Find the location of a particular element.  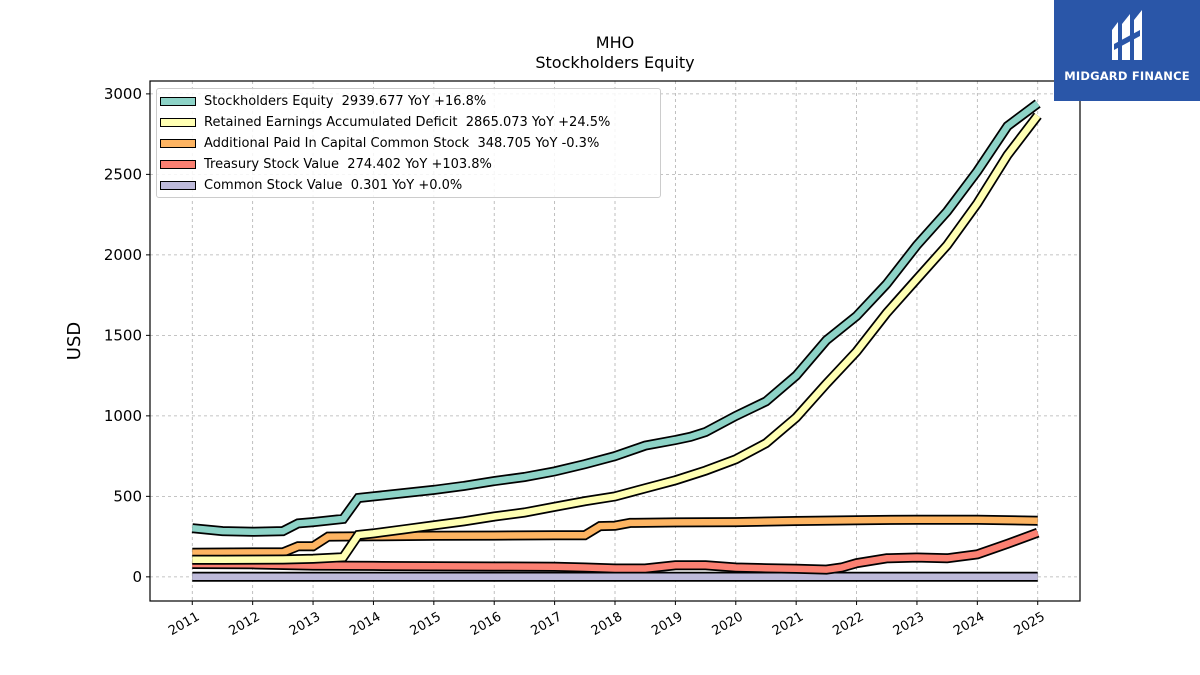

legend-item-common-stock: Common Stock Value 0.301 YoY +0.0% is located at coordinates (311, 185).